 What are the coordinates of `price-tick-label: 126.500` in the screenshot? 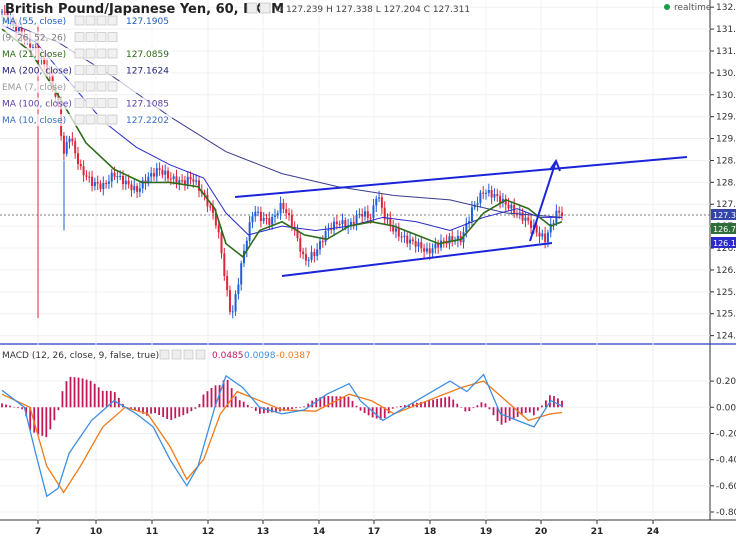 It's located at (726, 249).